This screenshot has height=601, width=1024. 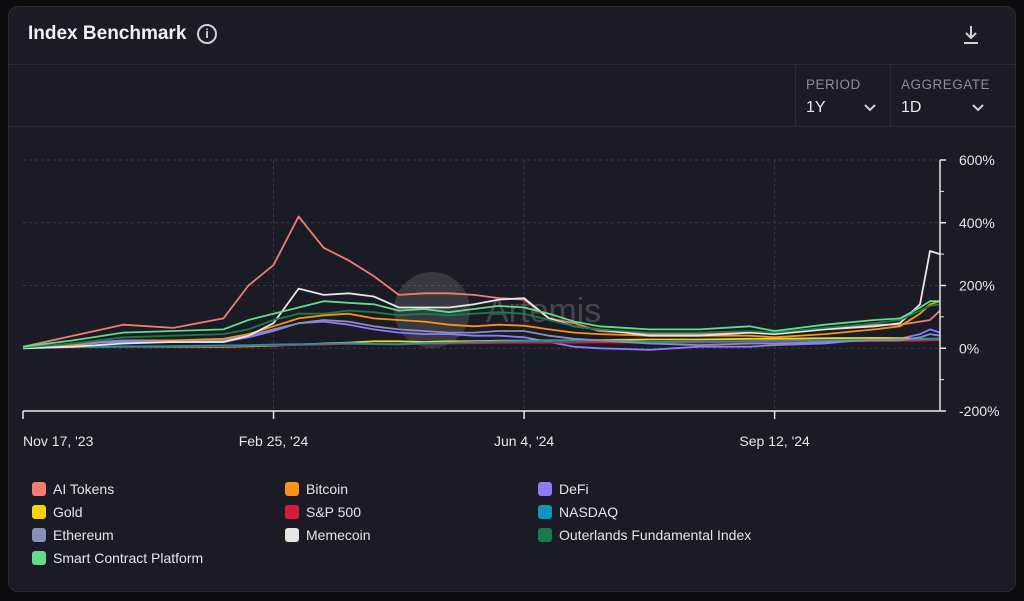 I want to click on legend-item: S&P 500, so click(x=323, y=512).